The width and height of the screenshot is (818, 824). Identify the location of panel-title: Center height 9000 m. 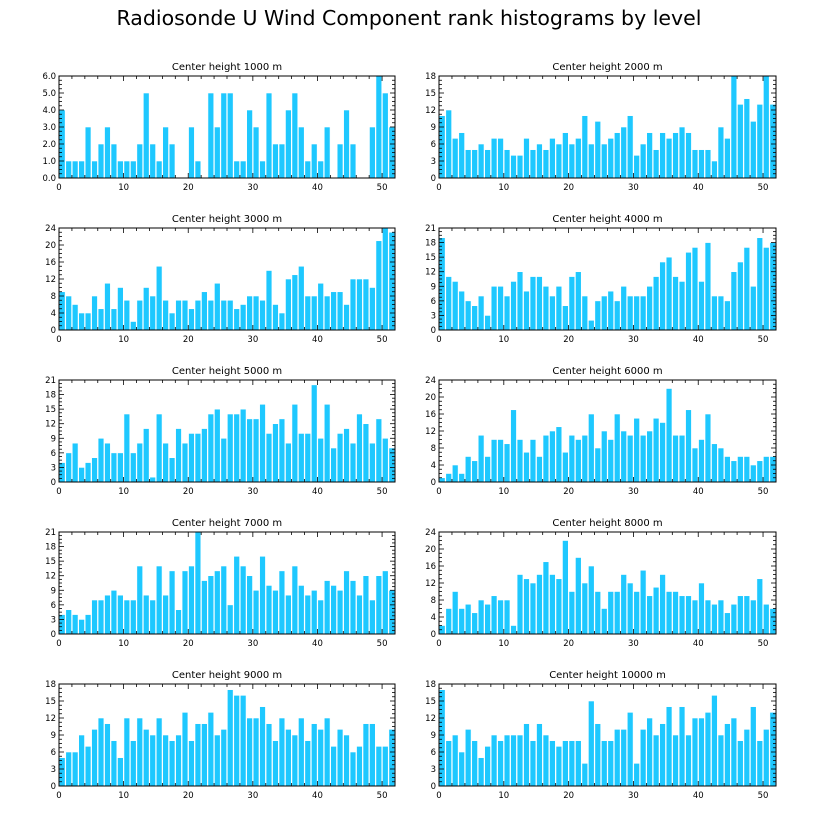
(227, 675).